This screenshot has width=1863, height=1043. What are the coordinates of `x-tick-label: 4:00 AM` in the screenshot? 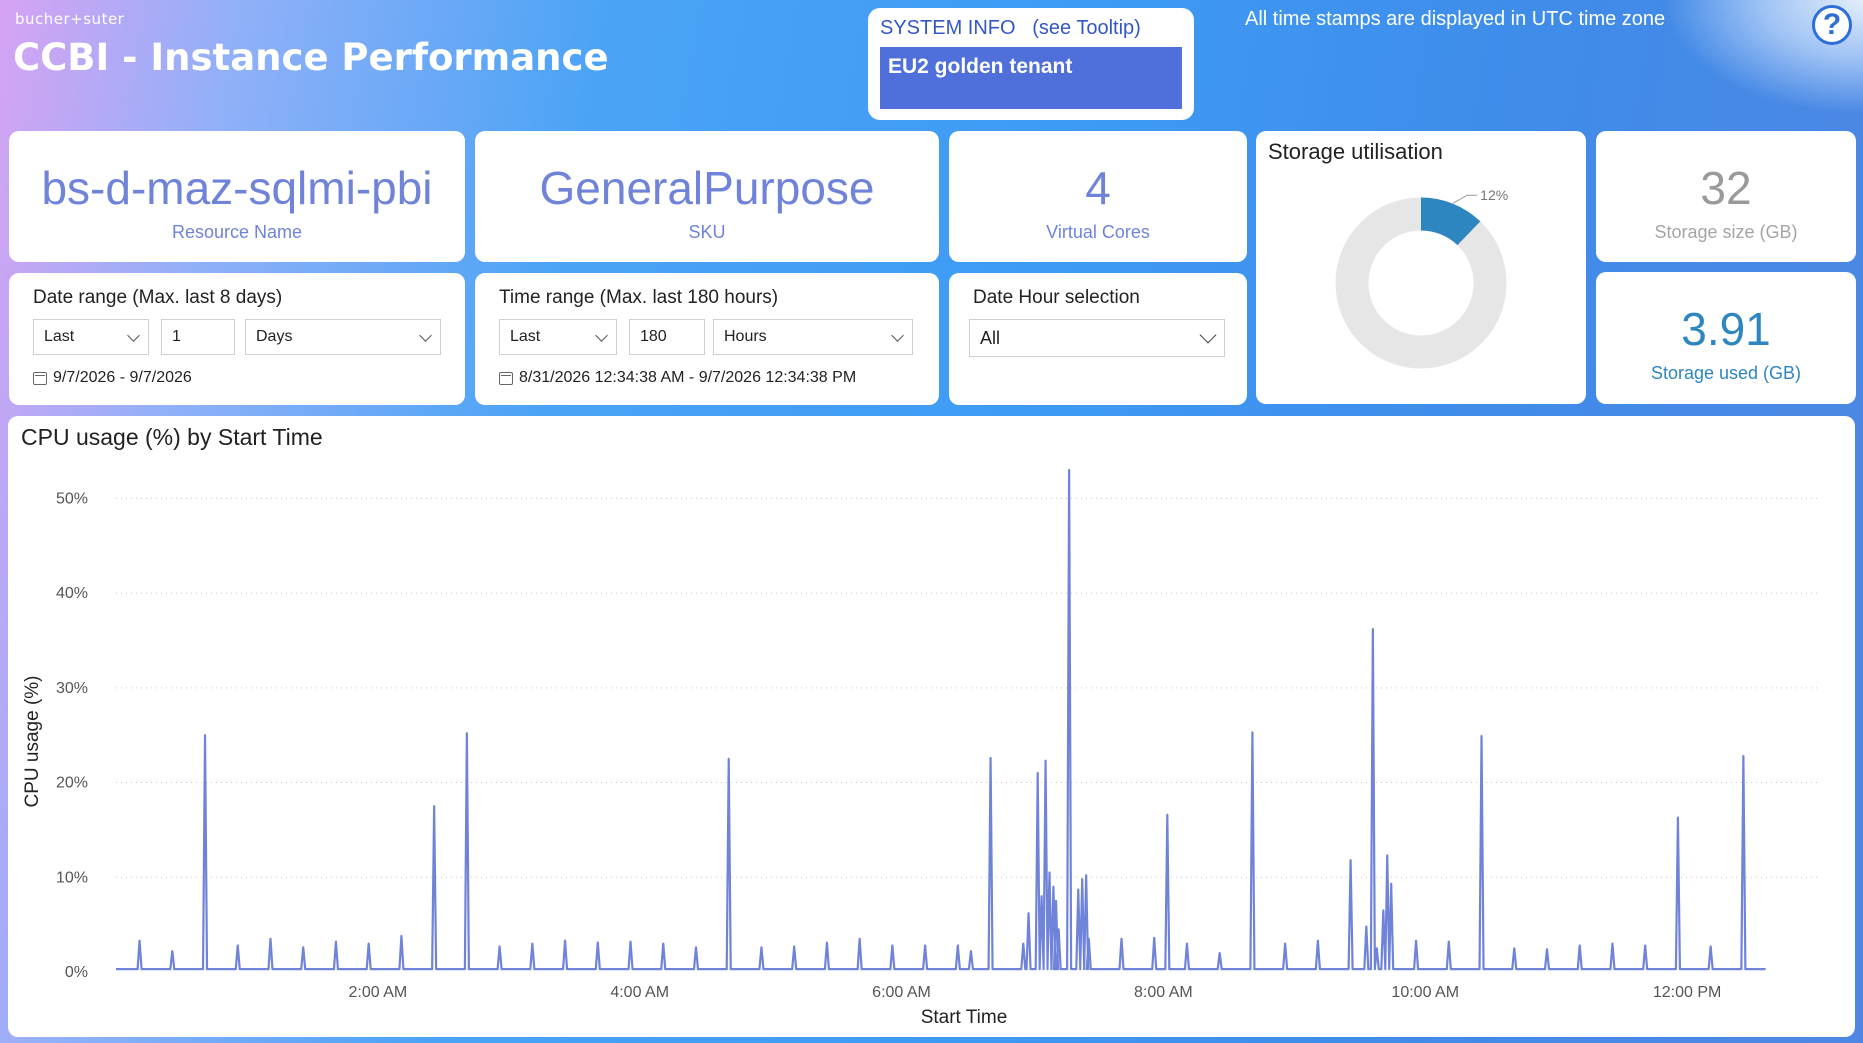 It's located at (639, 992).